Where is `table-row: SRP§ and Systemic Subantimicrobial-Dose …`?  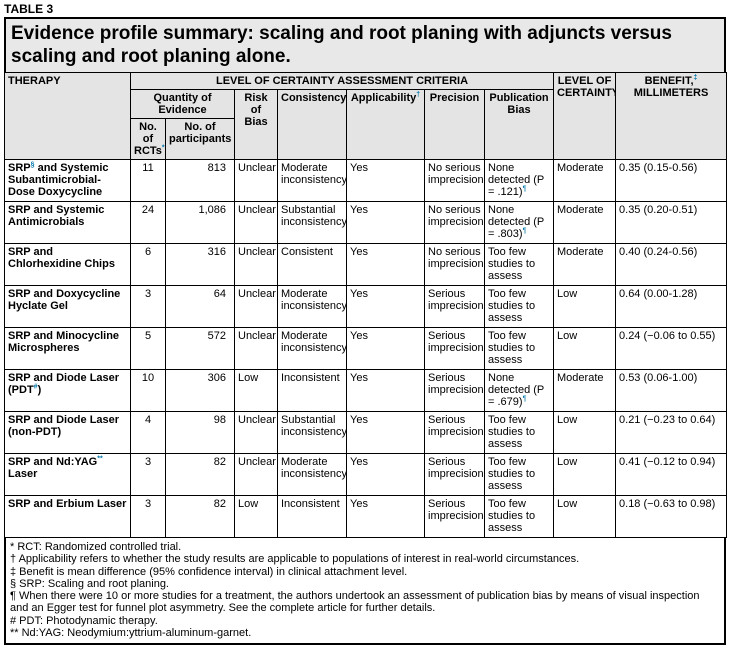
table-row: SRP§ and Systemic Subantimicrobial-Dose … is located at coordinates (366, 180).